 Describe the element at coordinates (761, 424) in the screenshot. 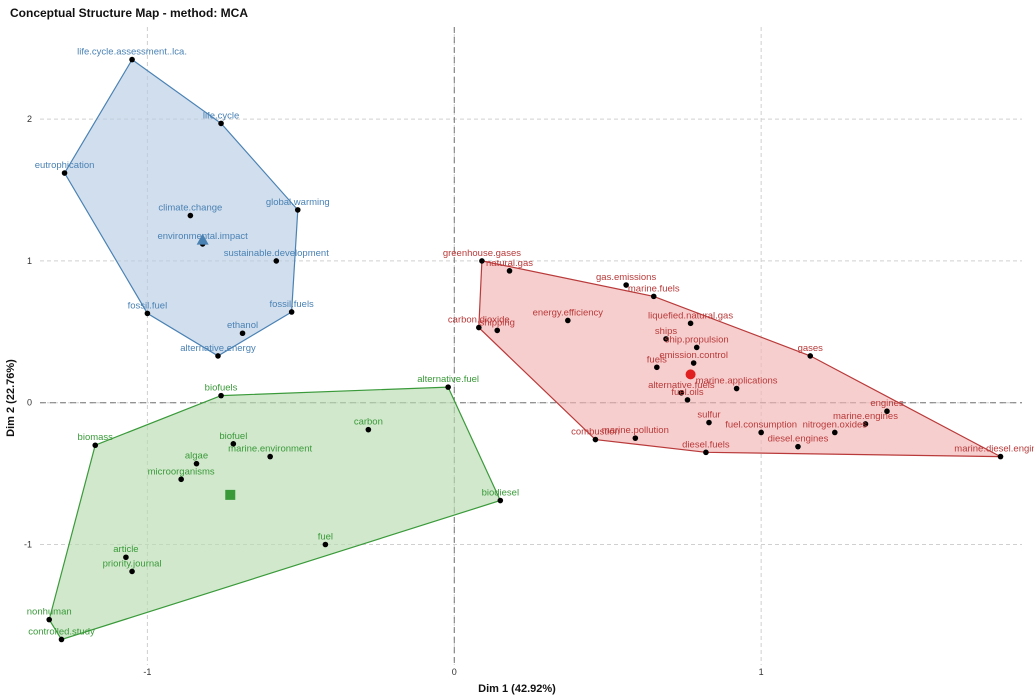

I see `point-label: fuel.consumption` at that location.